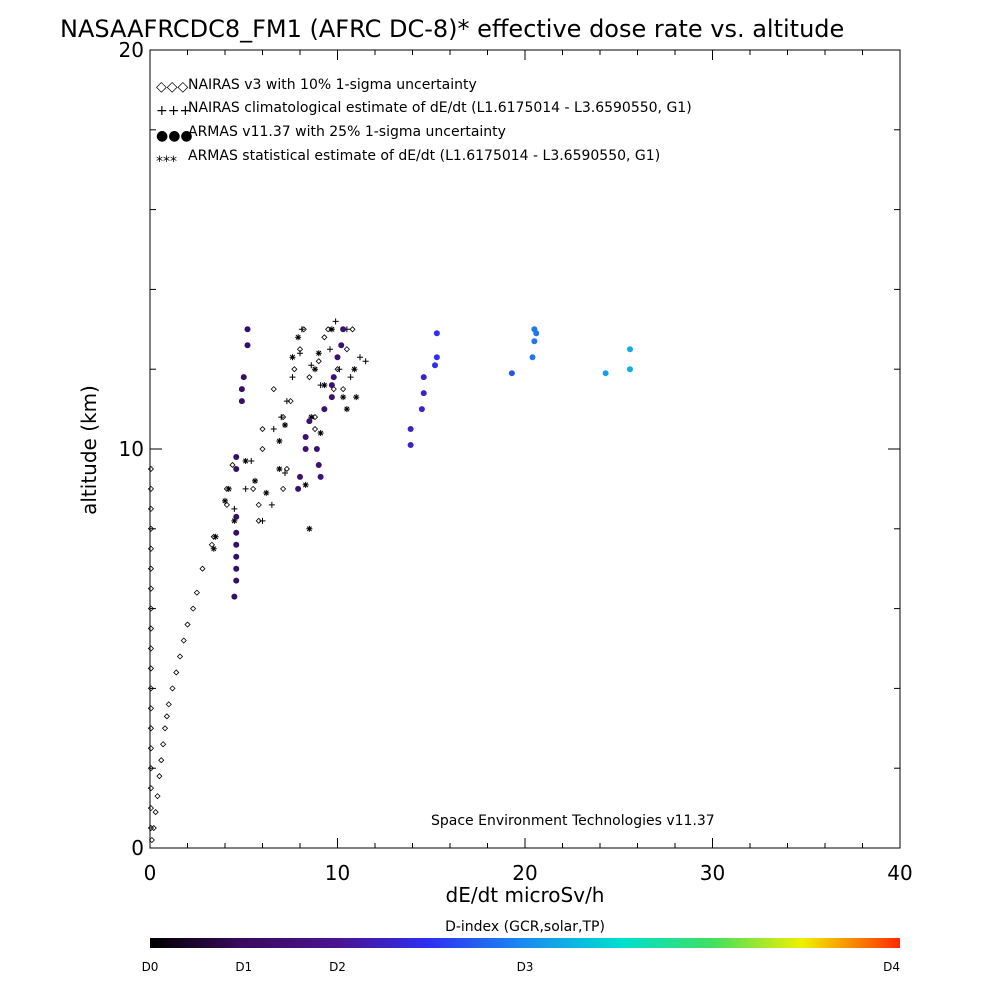 This screenshot has width=1000, height=1000. I want to click on x-axis-label: dE/dt microSv/h, so click(525, 895).